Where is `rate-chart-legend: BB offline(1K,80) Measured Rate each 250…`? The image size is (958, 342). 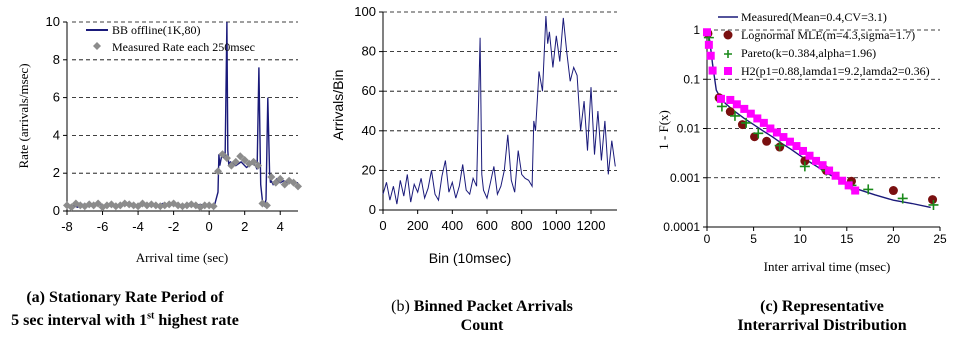 rate-chart-legend: BB offline(1K,80) Measured Rate each 250… is located at coordinates (170, 38).